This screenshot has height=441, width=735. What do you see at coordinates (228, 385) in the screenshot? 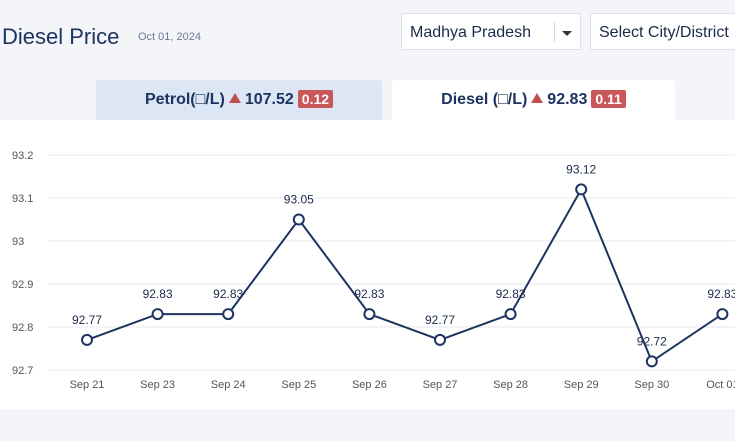
I see `x-tick-label: Sep 24` at bounding box center [228, 385].